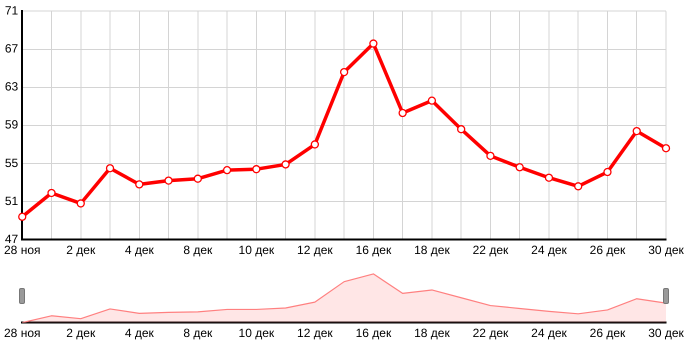  I want to click on y-tick-label: 63, so click(11, 87).